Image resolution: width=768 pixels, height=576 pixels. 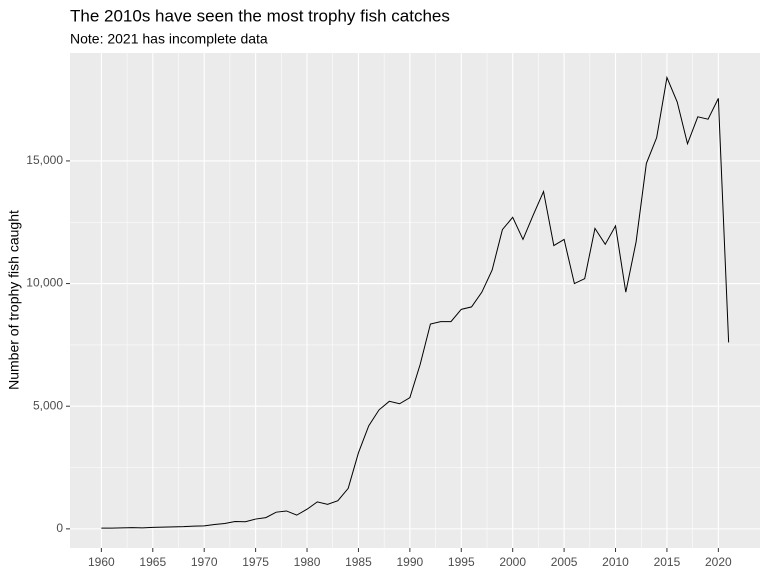 What do you see at coordinates (615, 562) in the screenshot?
I see `x-tick-label: 2010` at bounding box center [615, 562].